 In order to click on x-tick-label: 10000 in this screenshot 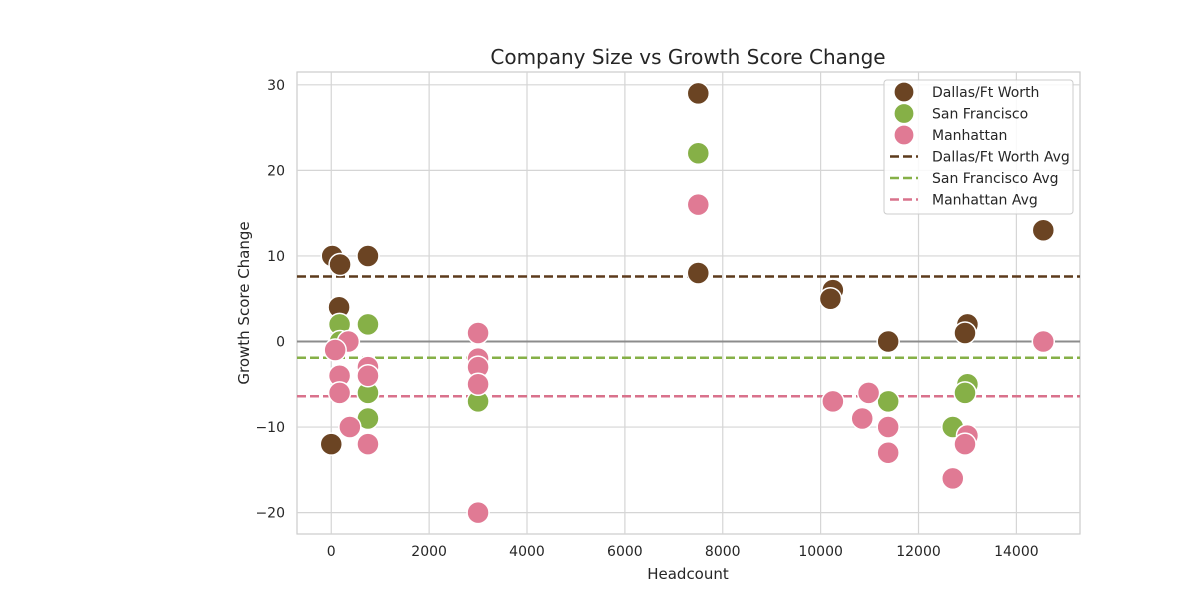, I will do `click(820, 552)`.